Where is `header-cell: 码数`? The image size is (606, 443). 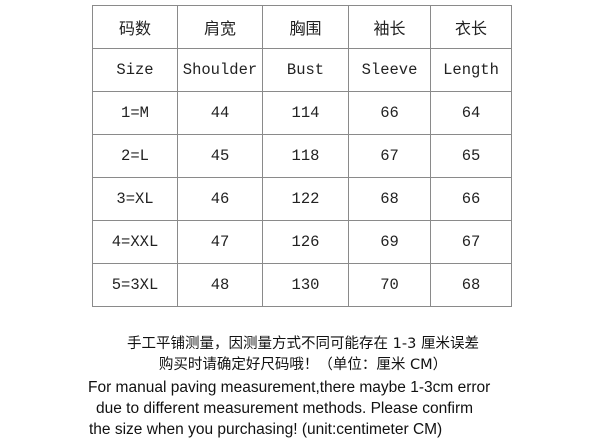 header-cell: 码数 is located at coordinates (135, 27).